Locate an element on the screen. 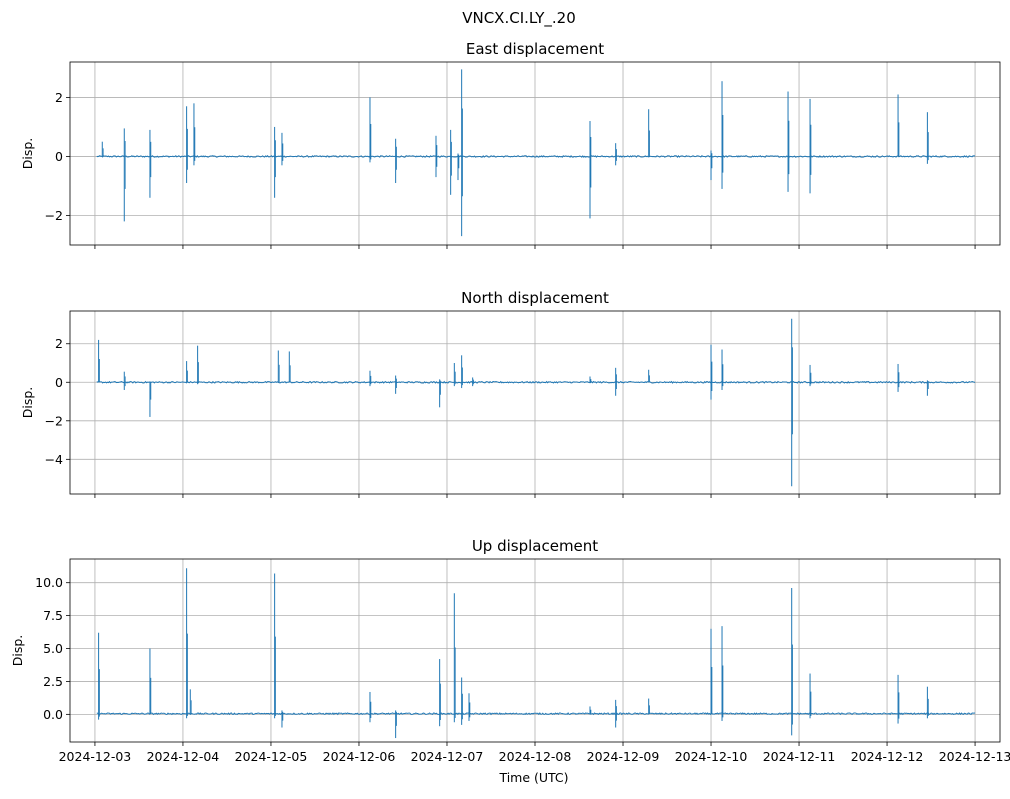 The image size is (1010, 799). y-tick-label: 7.5 is located at coordinates (53, 615).